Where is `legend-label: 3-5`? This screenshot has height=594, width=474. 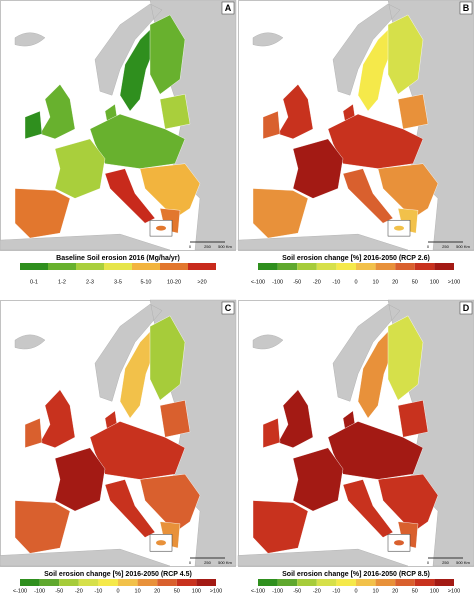 legend-label: 3-5 is located at coordinates (118, 282).